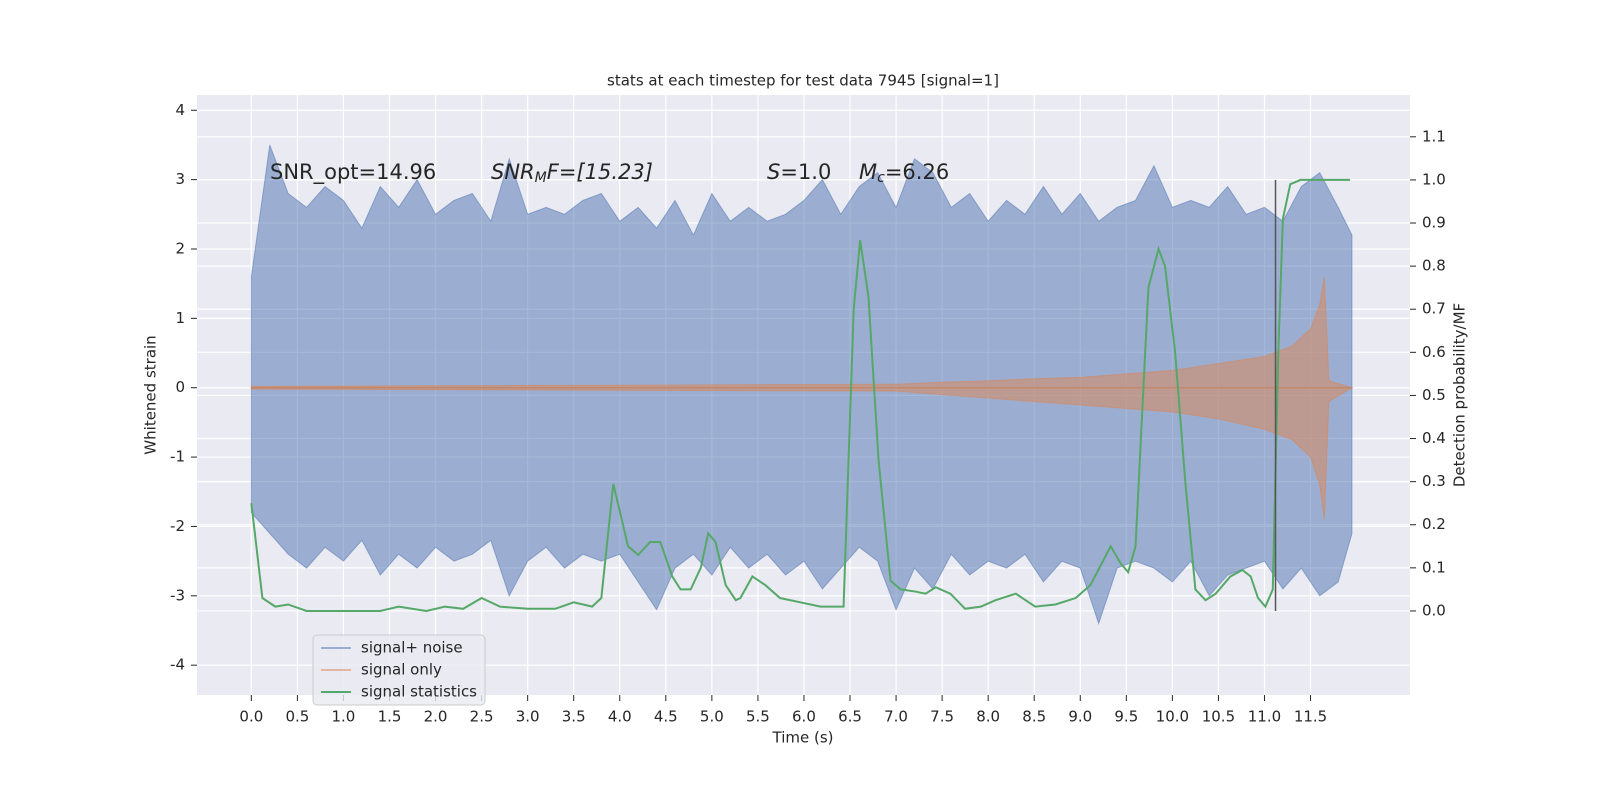 The height and width of the screenshot is (800, 1600). Describe the element at coordinates (344, 717) in the screenshot. I see `x-tick-label: 1.0` at that location.